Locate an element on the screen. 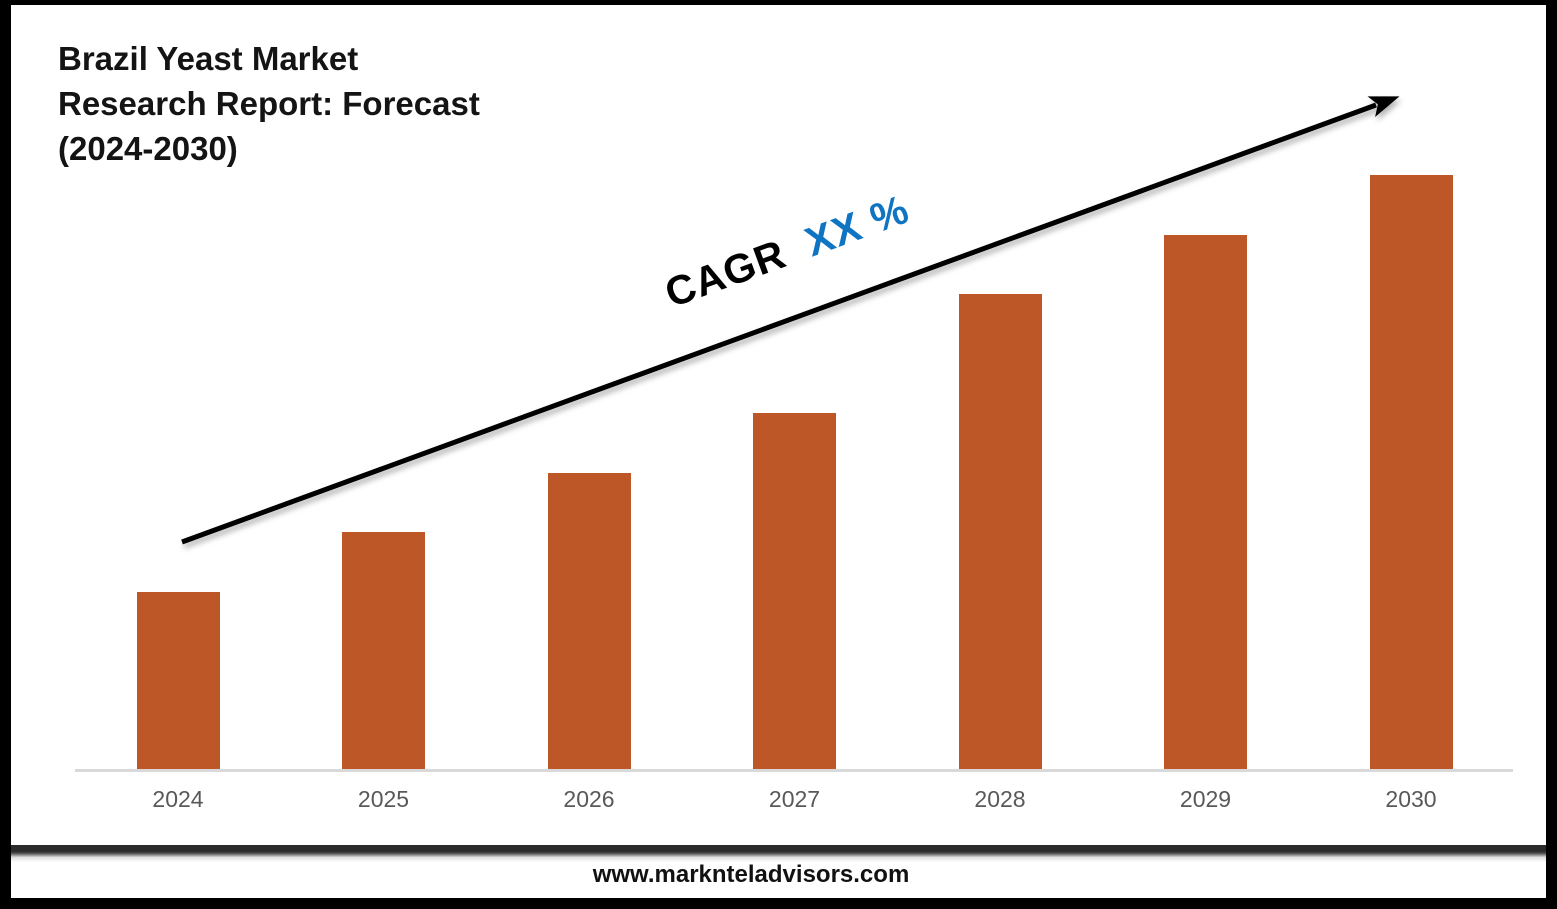 The image size is (1557, 909). frame-border-left is located at coordinates (5, 454).